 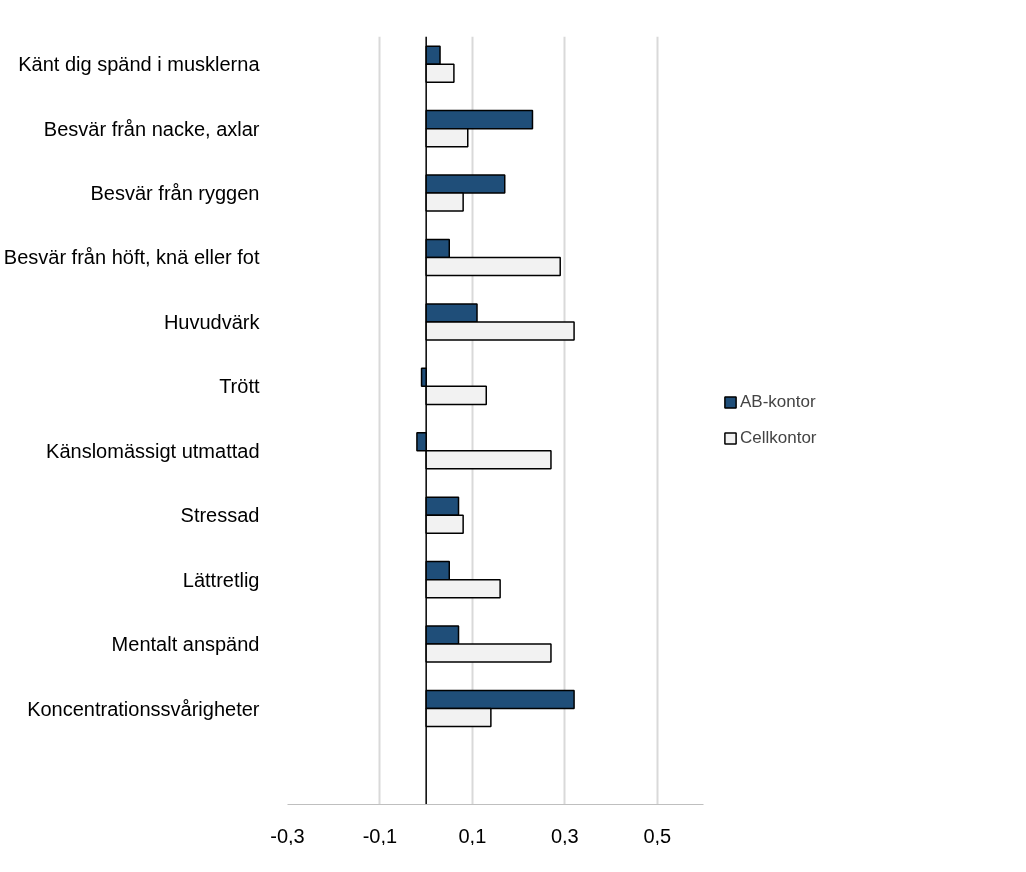 I want to click on x-tick-label: 0,1, so click(x=472, y=835).